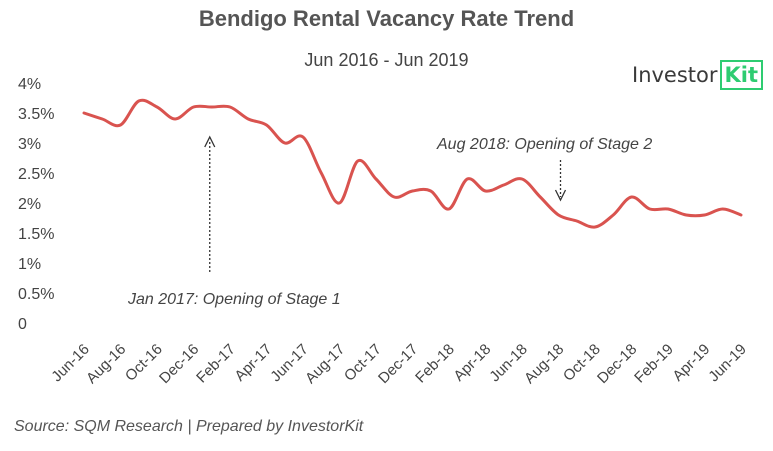 The image size is (773, 451). Describe the element at coordinates (544, 144) in the screenshot. I see `annotation-stage-2: Aug 2018: Opening of Stage 2` at that location.